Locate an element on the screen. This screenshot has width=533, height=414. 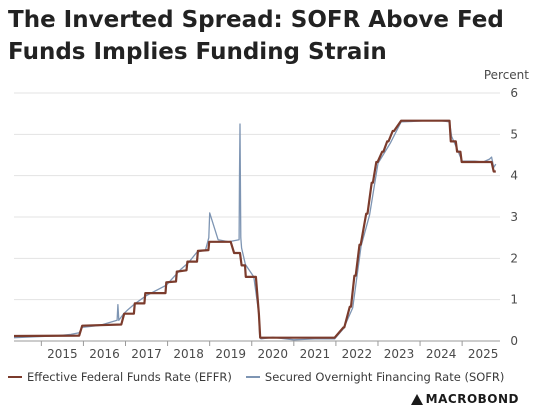
legend-label-effr: Effective Federal Funds Rate (EFFR) is located at coordinates (129, 377).